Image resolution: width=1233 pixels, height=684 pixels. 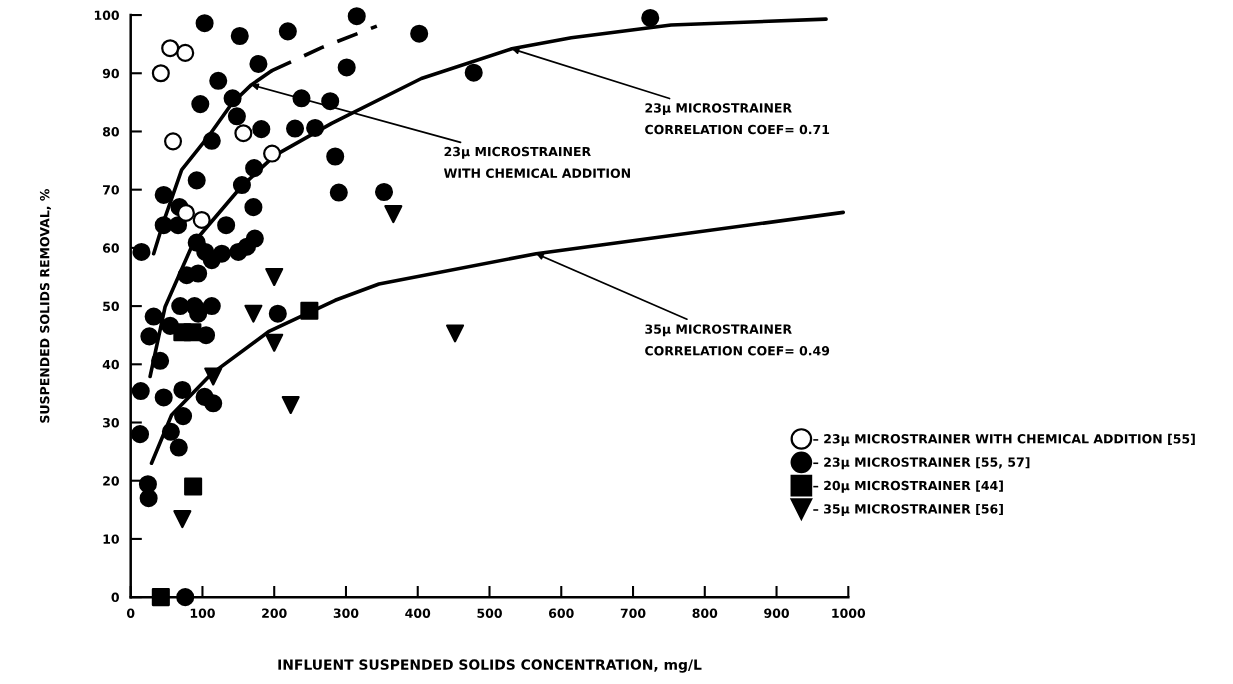 What do you see at coordinates (776, 613) in the screenshot?
I see `x-tick-label: 900` at bounding box center [776, 613].